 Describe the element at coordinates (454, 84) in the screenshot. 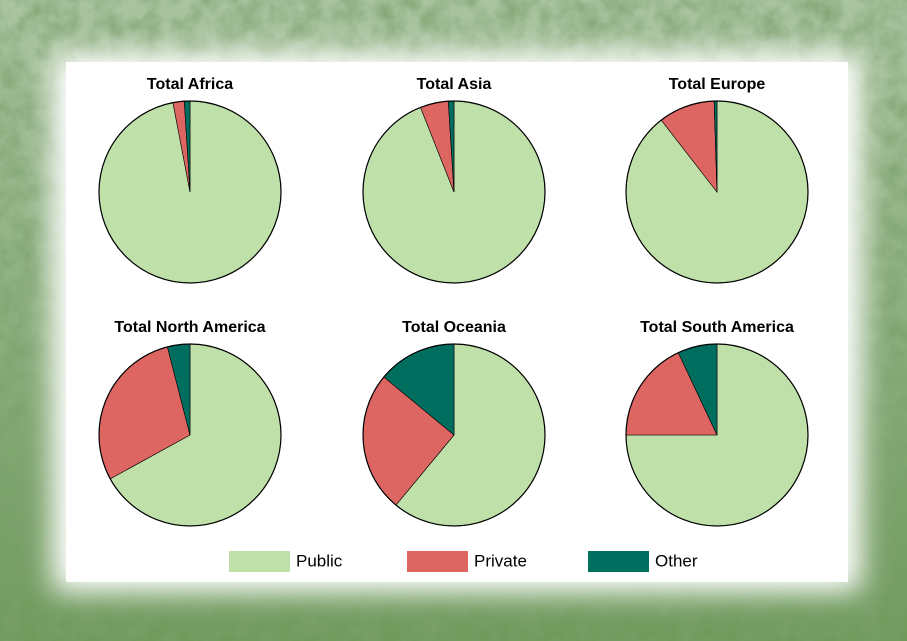

I see `chart-title: Total Asia` at that location.